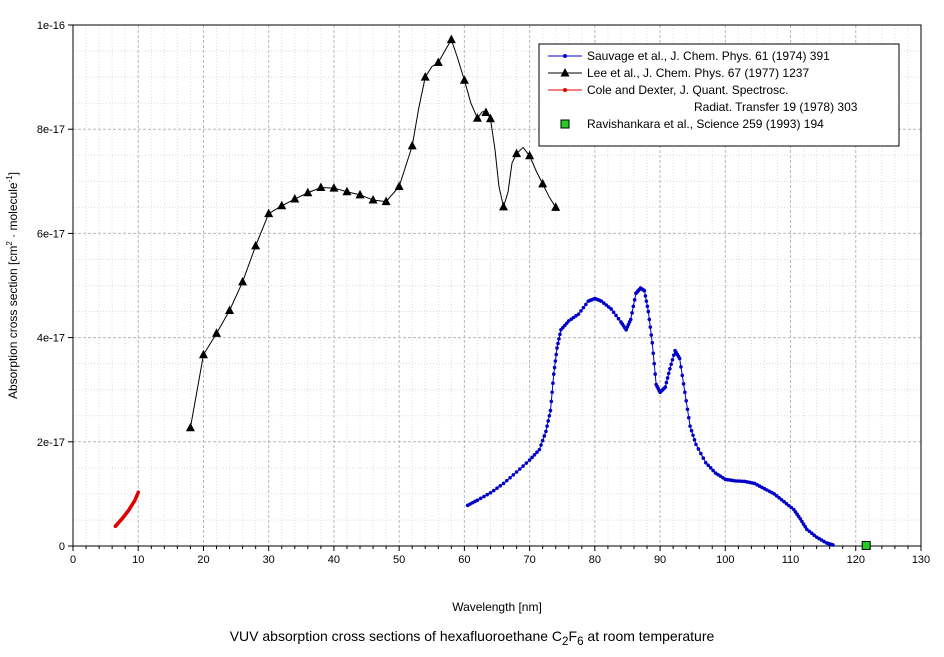 The image size is (944, 657). I want to click on caption-part: F, so click(573, 636).